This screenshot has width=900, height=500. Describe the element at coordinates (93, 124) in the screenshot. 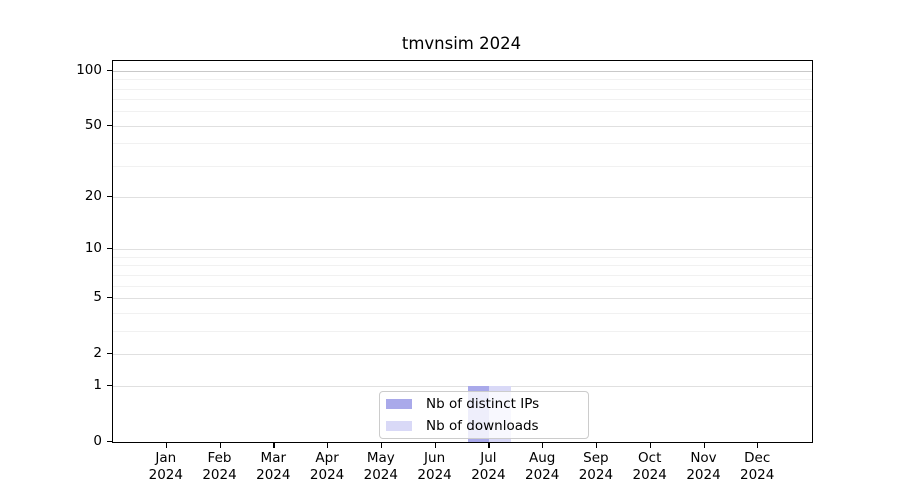

I see `y-tick-label: 50` at that location.